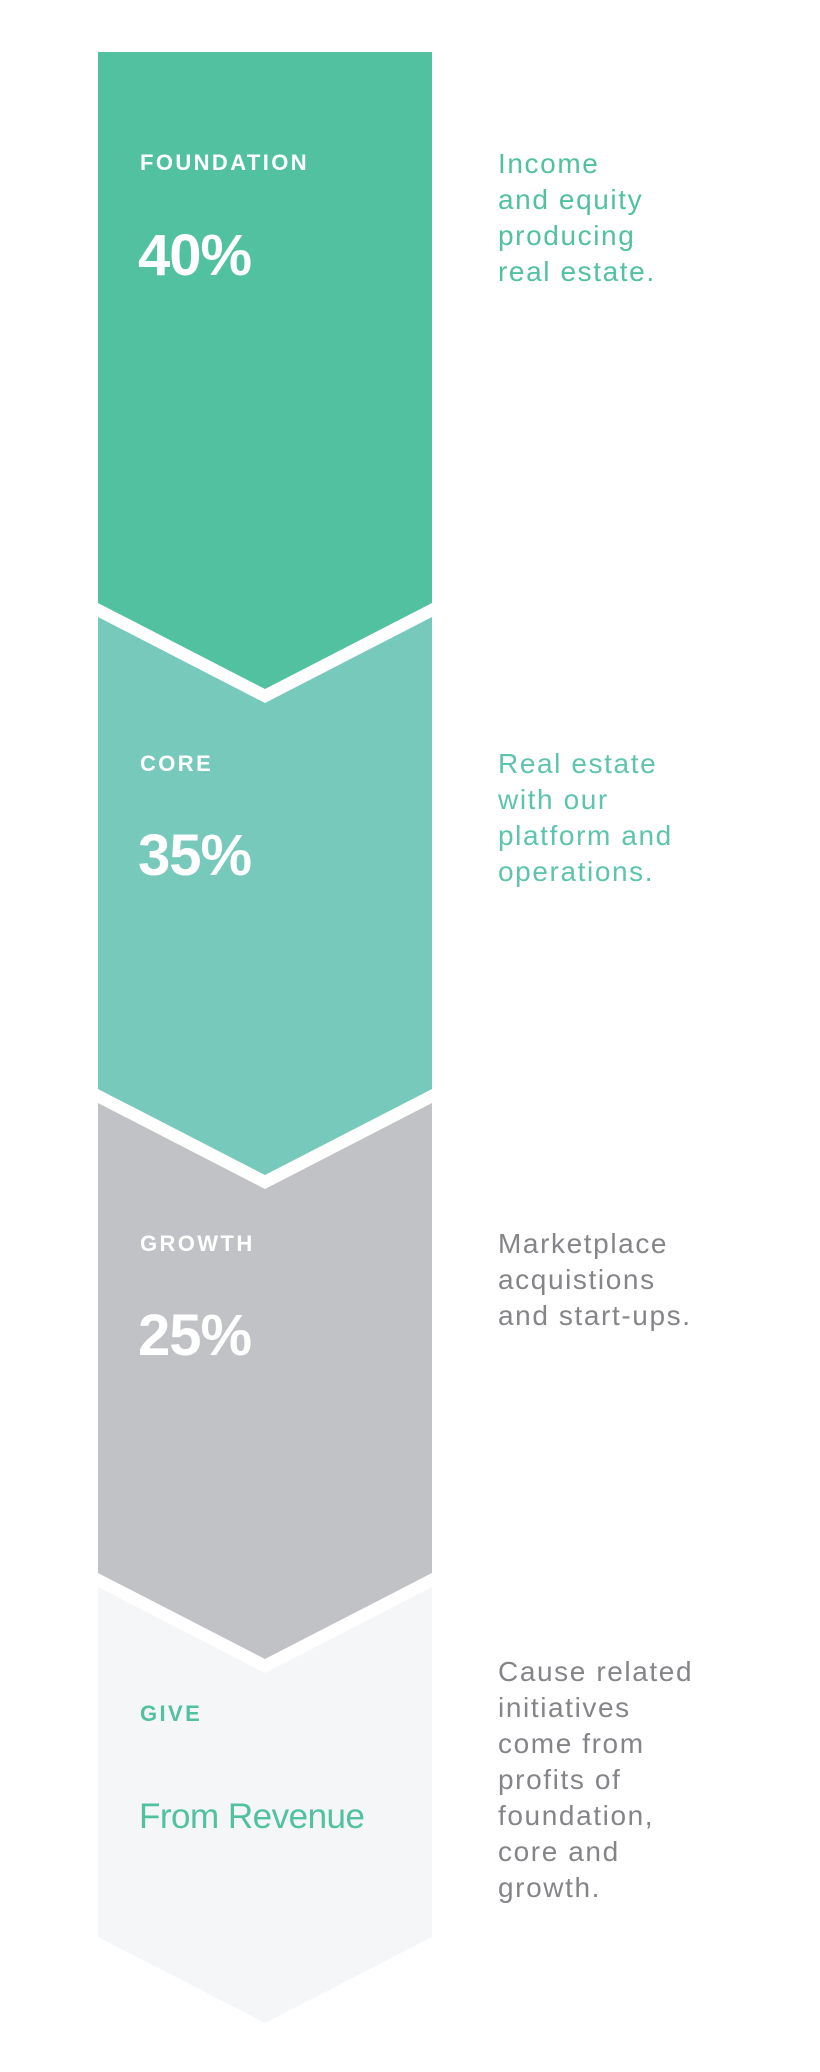 The image size is (820, 2072). What do you see at coordinates (265, 896) in the screenshot?
I see `core-chevron` at bounding box center [265, 896].